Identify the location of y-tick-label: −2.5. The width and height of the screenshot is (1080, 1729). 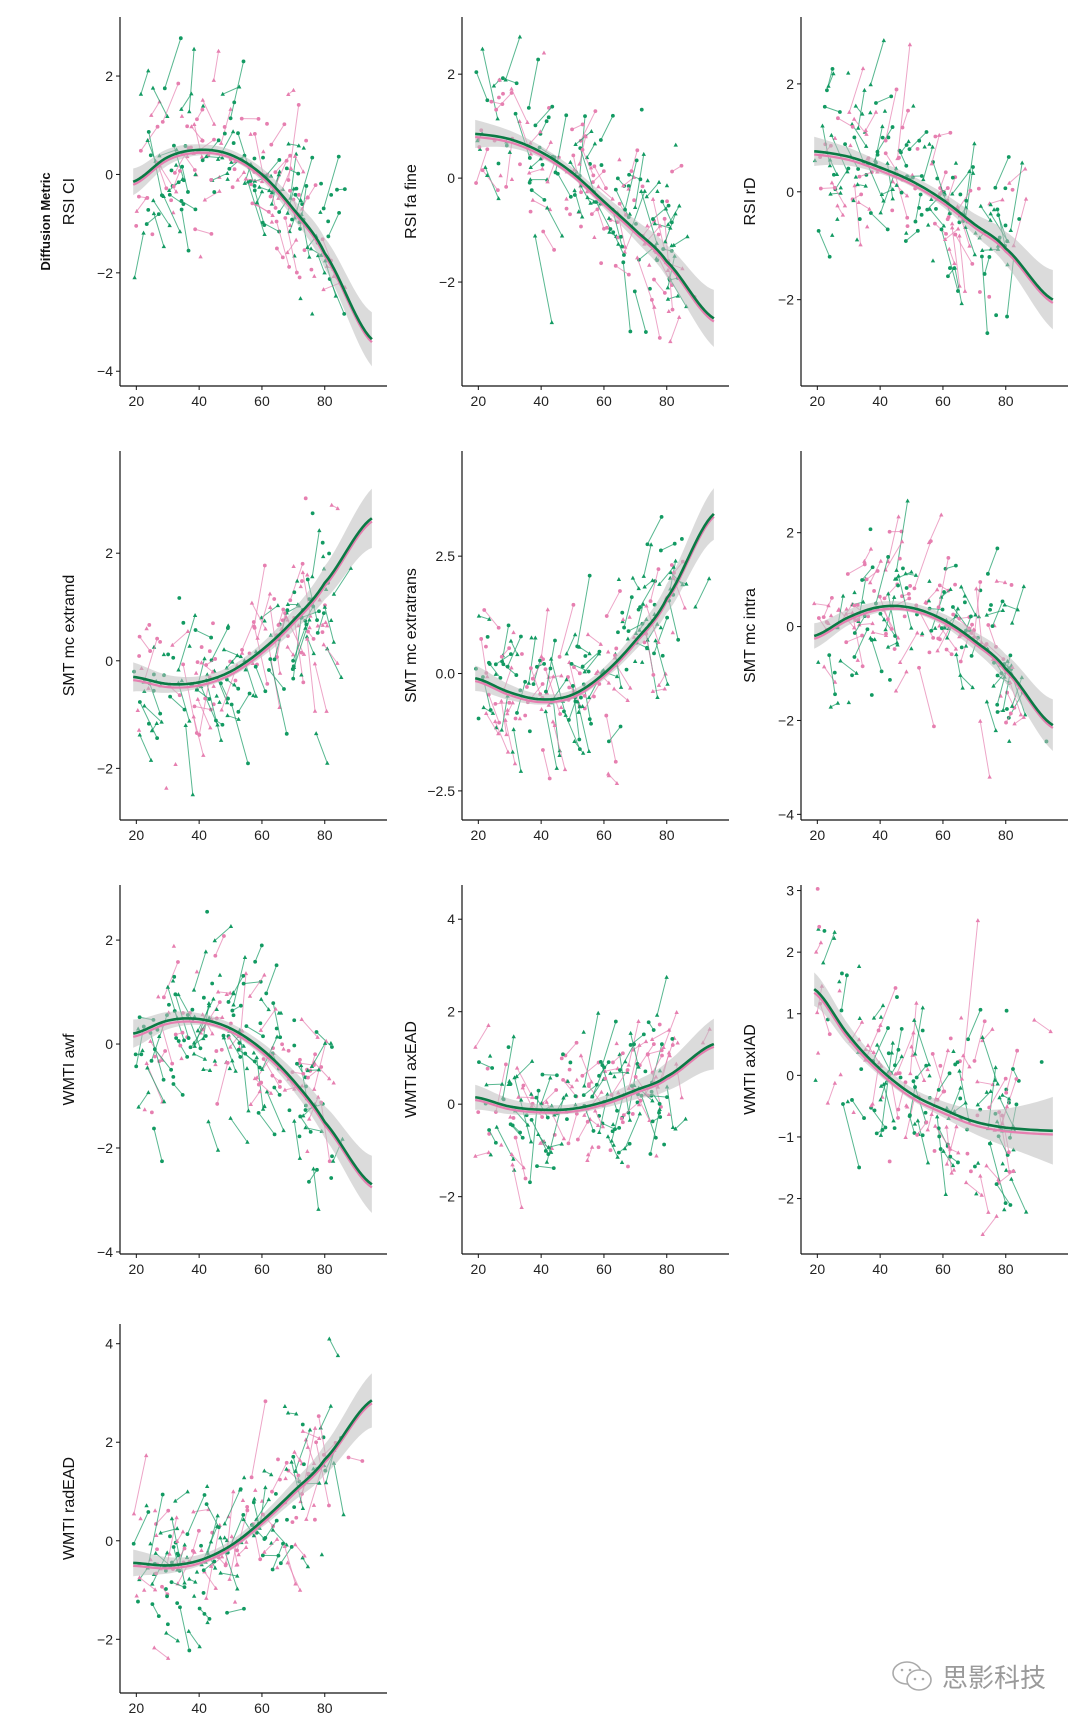
(441, 791).